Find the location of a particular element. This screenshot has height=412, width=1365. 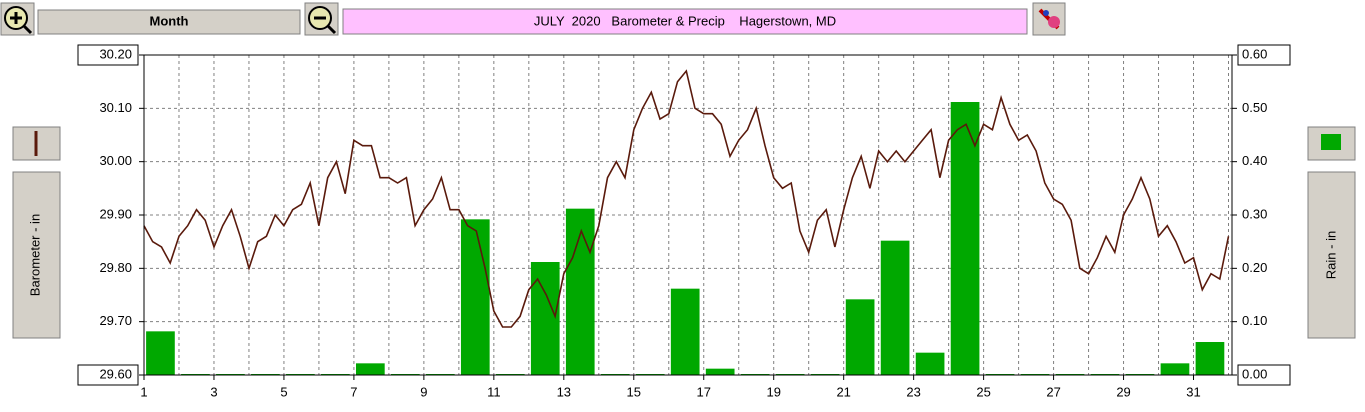

x-tick-label: 17 is located at coordinates (704, 391).